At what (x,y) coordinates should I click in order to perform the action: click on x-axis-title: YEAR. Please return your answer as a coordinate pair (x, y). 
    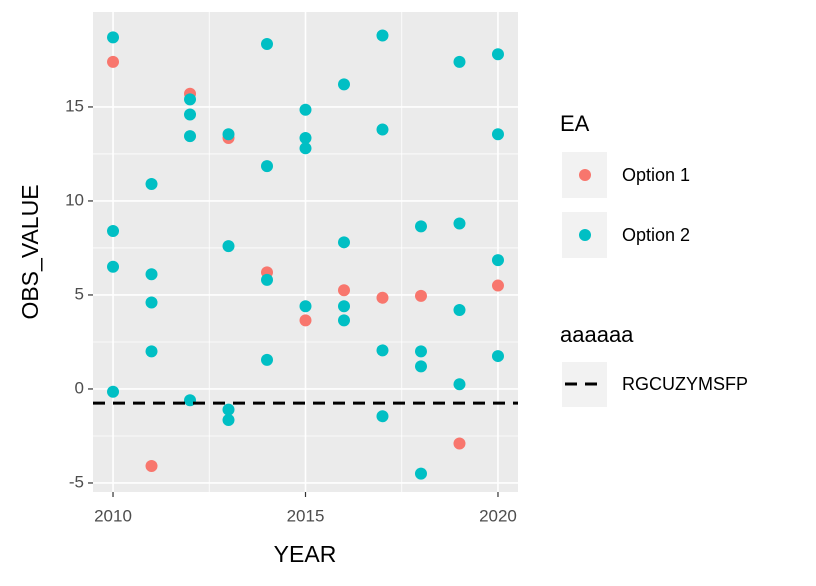
    Looking at the image, I should click on (305, 554).